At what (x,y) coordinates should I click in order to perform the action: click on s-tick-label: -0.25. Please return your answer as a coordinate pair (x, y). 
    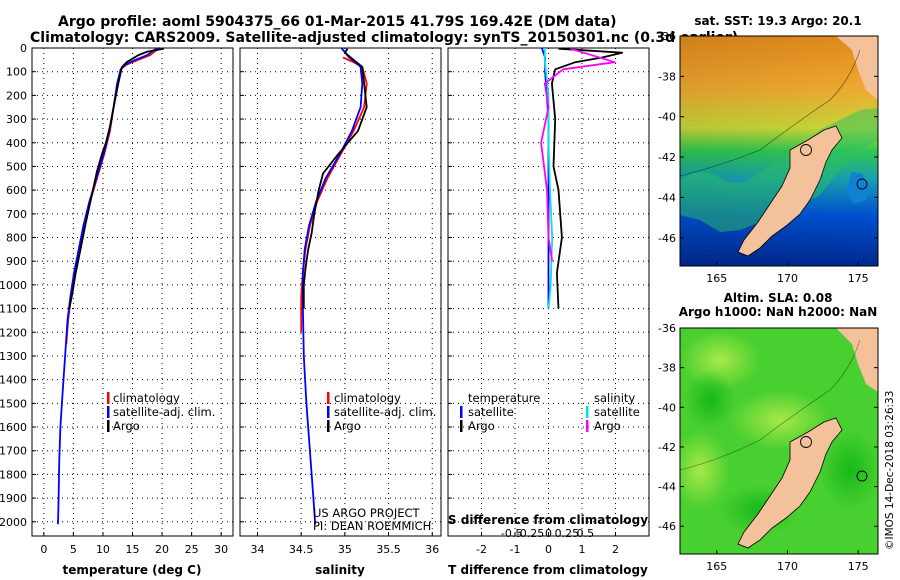
    Looking at the image, I should click on (530, 533).